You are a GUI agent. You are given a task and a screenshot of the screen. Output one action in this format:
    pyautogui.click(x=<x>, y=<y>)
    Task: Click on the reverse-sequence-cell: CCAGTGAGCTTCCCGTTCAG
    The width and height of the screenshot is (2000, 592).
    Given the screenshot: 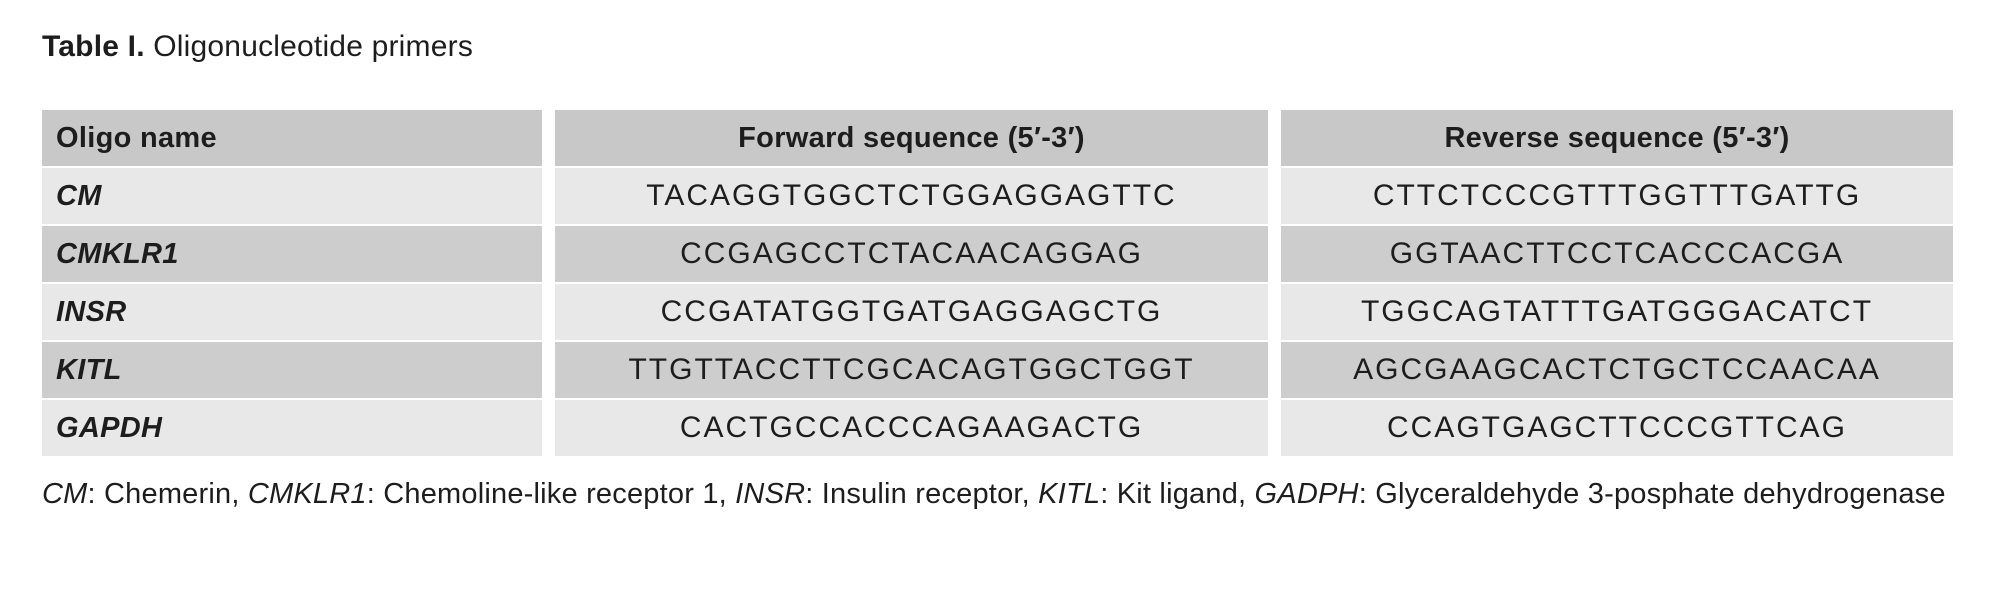 What is the action you would take?
    pyautogui.click(x=1617, y=428)
    